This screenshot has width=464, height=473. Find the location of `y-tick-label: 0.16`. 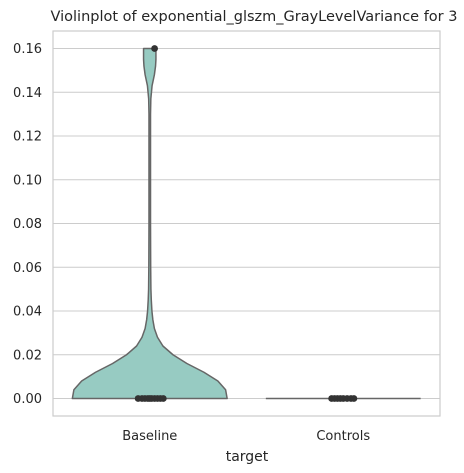

y-tick-label: 0.16 is located at coordinates (27, 49).